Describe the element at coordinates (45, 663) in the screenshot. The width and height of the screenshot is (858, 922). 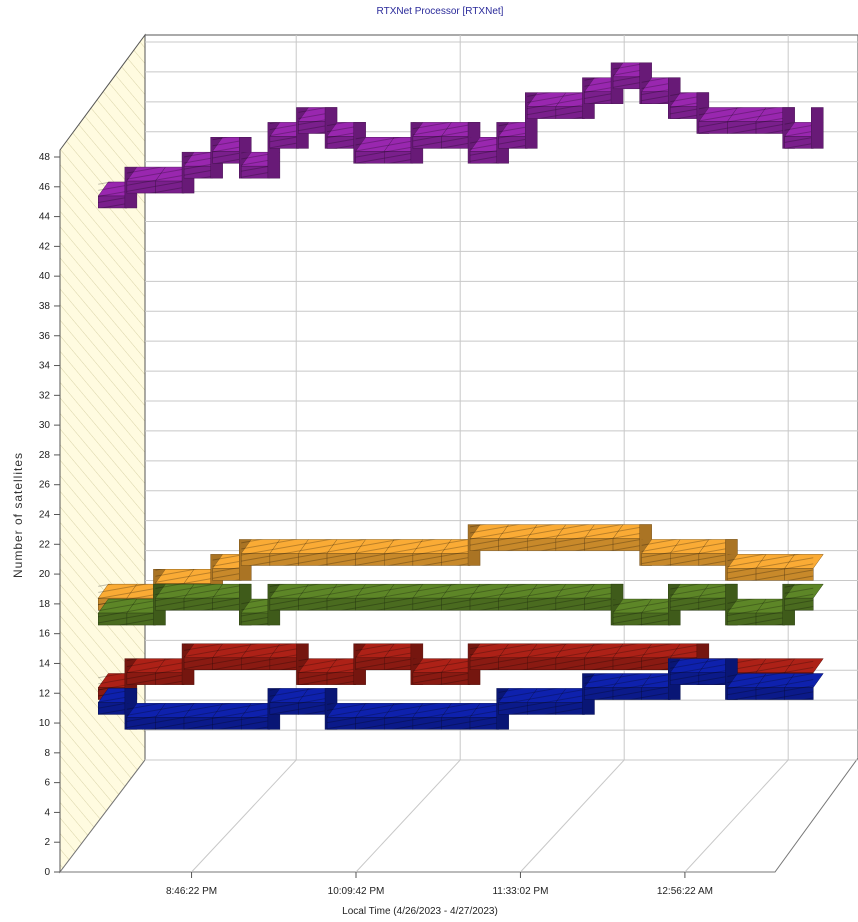
I see `y-tick-label: 14` at that location.